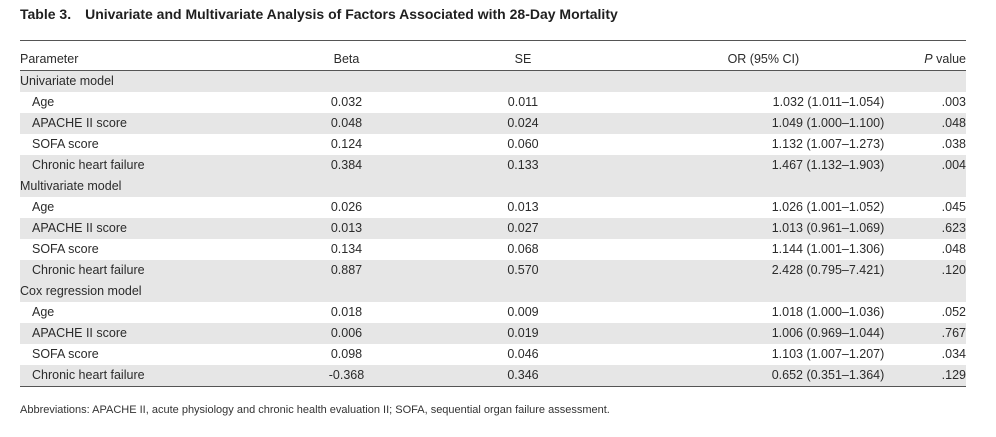  Describe the element at coordinates (945, 165) in the screenshot. I see `cell-p-value: .004` at that location.